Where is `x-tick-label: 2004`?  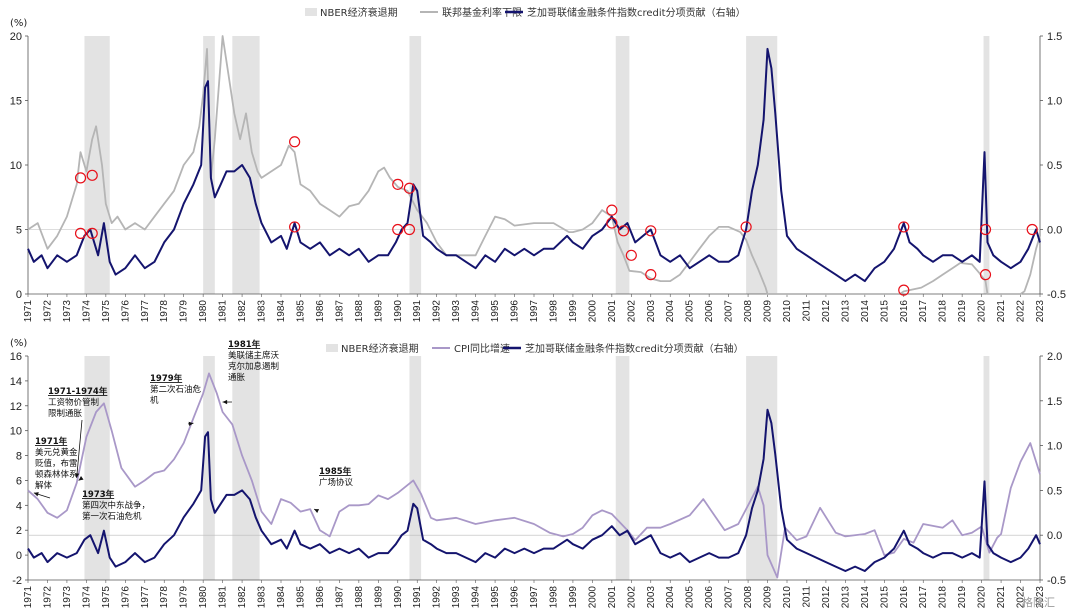
x-tick-label: 2004 is located at coordinates (670, 311).